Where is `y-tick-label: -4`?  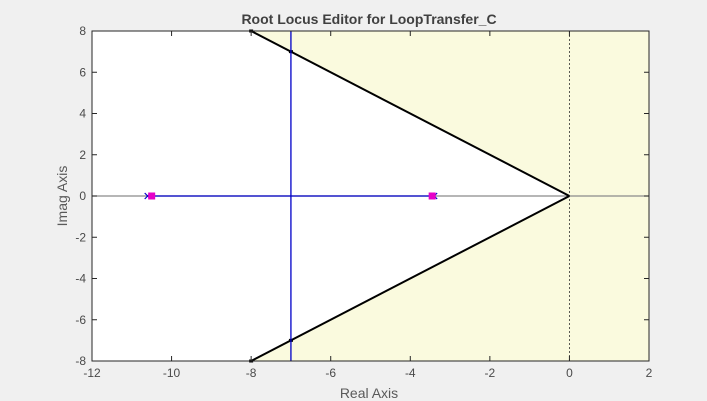 y-tick-label: -4 is located at coordinates (80, 279).